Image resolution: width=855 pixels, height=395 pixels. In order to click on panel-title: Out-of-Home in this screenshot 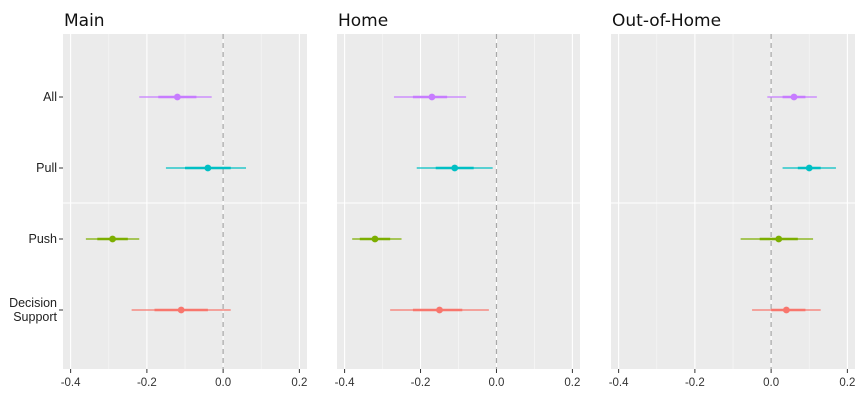, I will do `click(666, 21)`.